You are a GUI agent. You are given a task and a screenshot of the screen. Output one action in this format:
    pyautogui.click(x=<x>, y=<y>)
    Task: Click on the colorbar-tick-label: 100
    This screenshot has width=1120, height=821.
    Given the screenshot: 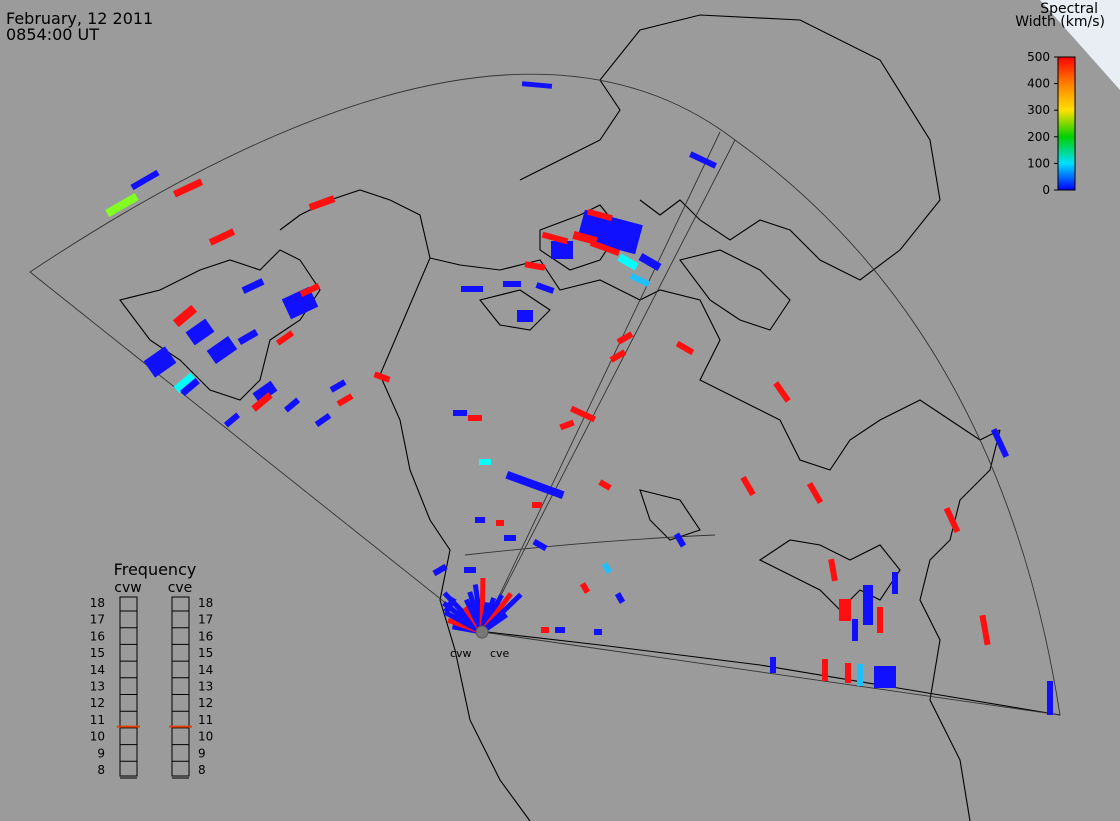 What is the action you would take?
    pyautogui.click(x=1038, y=163)
    